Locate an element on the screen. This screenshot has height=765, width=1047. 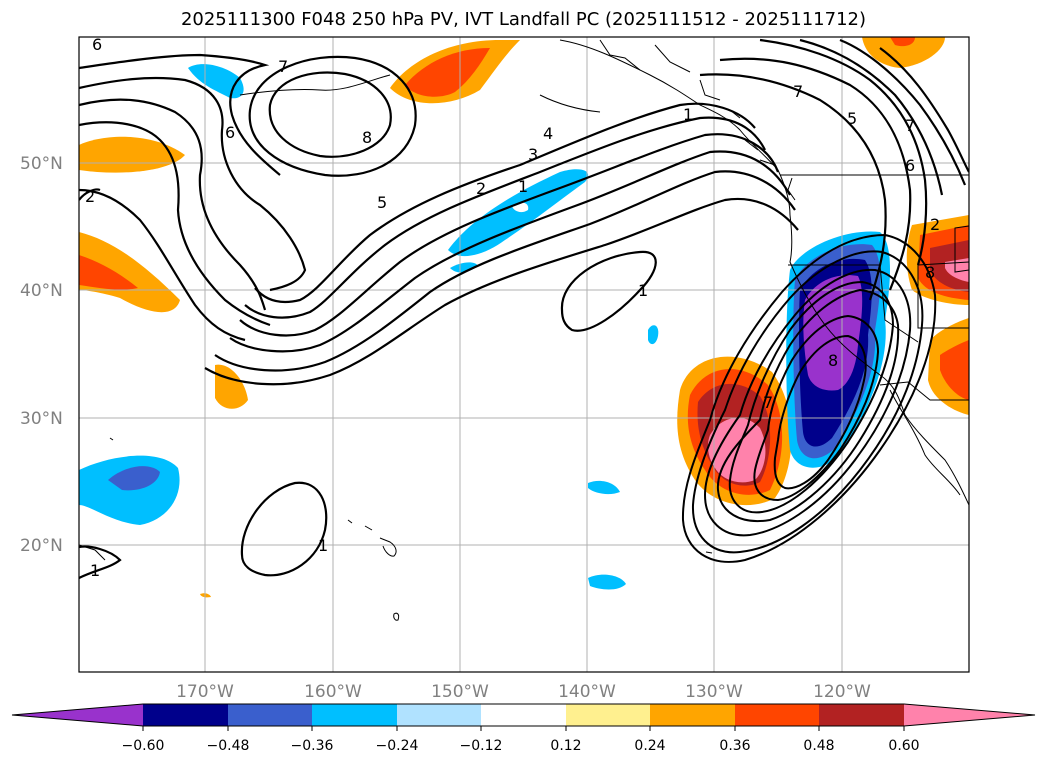
colorbar-tick-label: −0.24 is located at coordinates (397, 746).